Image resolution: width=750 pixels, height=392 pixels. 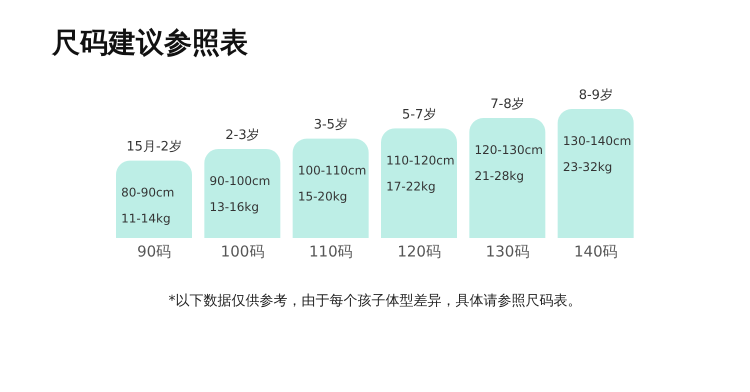 What do you see at coordinates (499, 176) in the screenshot?
I see `annotation: 21-28kg` at bounding box center [499, 176].